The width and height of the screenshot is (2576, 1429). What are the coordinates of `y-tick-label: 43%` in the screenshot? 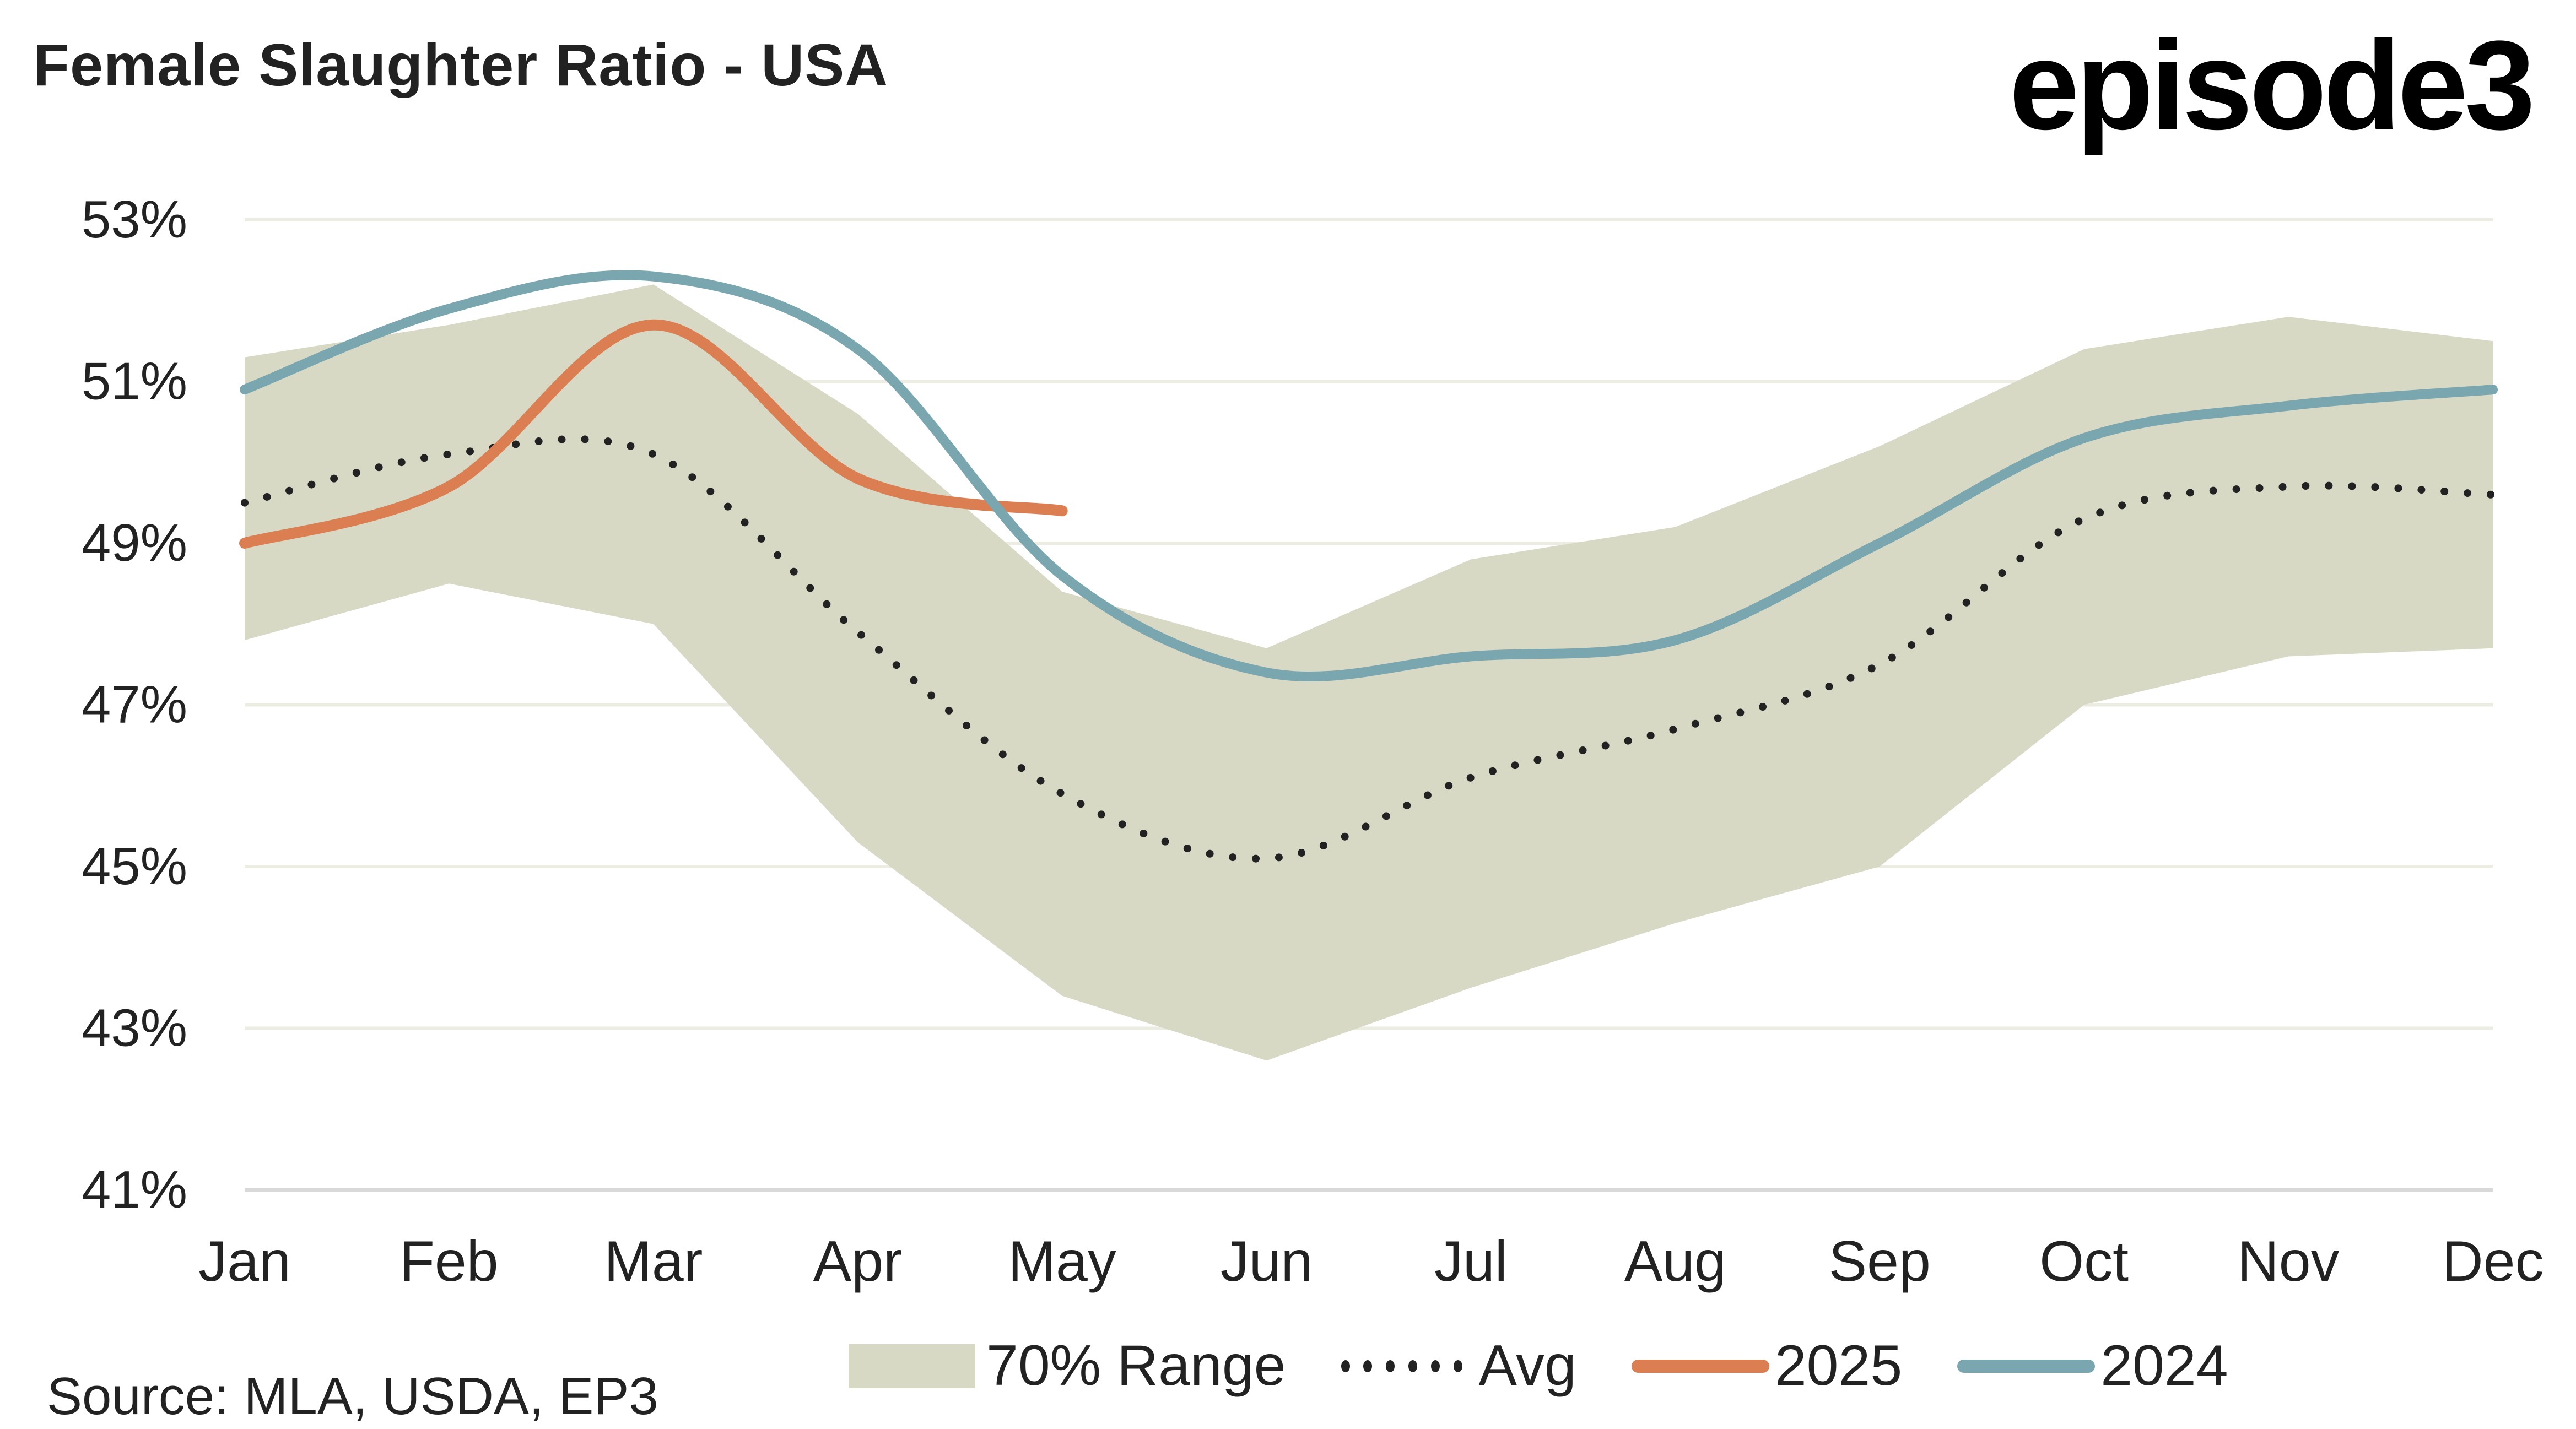 It's located at (134, 1028).